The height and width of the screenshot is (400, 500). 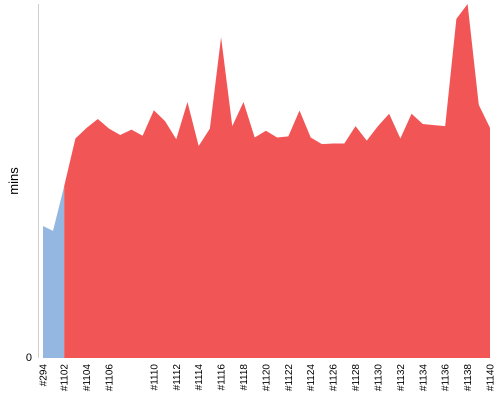 What do you see at coordinates (177, 377) in the screenshot?
I see `x-tick-label: #1112` at bounding box center [177, 377].